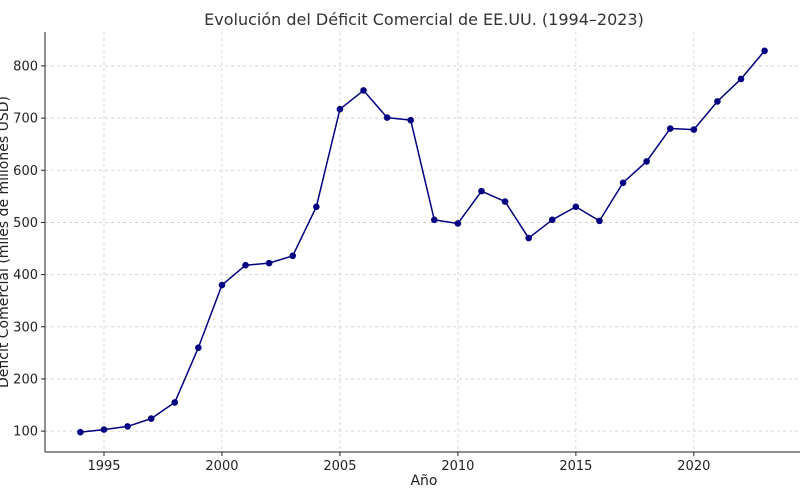  I want to click on x-tick-label: 2015, so click(575, 466).